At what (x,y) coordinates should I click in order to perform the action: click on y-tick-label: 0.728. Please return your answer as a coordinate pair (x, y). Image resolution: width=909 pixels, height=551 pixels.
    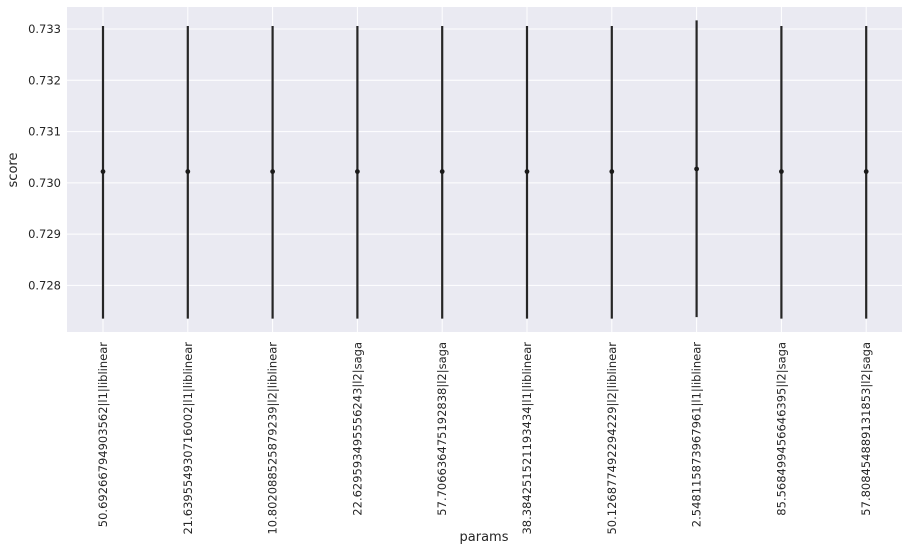
    Looking at the image, I should click on (44, 285).